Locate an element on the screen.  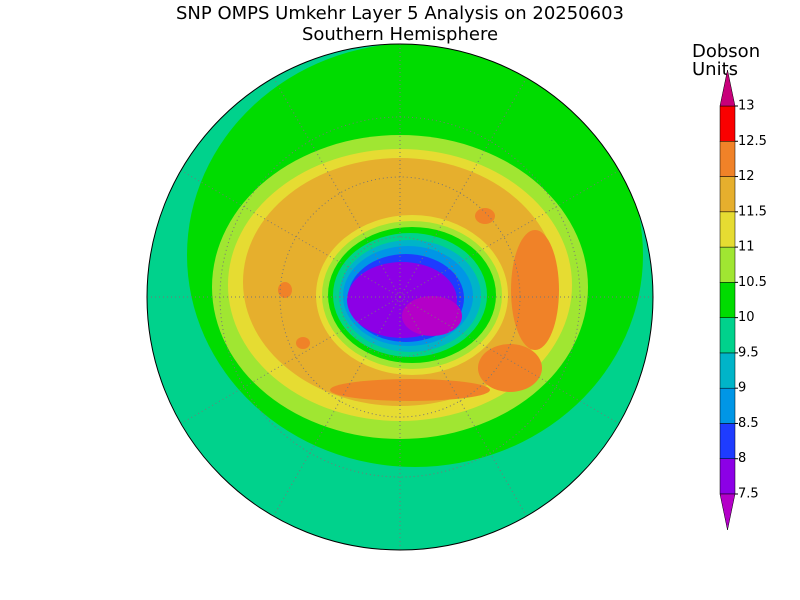
colorbar-tick-label: 12.5 is located at coordinates (752, 141).